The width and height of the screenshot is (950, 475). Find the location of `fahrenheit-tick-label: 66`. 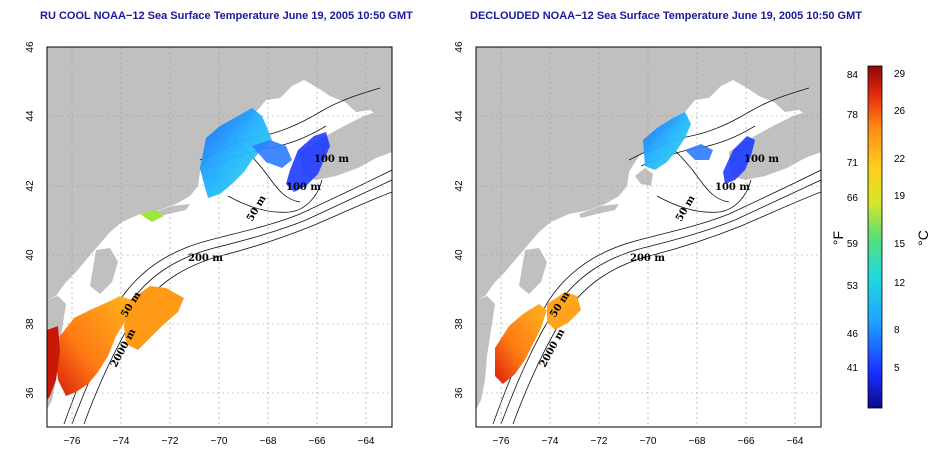

fahrenheit-tick-label: 66 is located at coordinates (853, 198).